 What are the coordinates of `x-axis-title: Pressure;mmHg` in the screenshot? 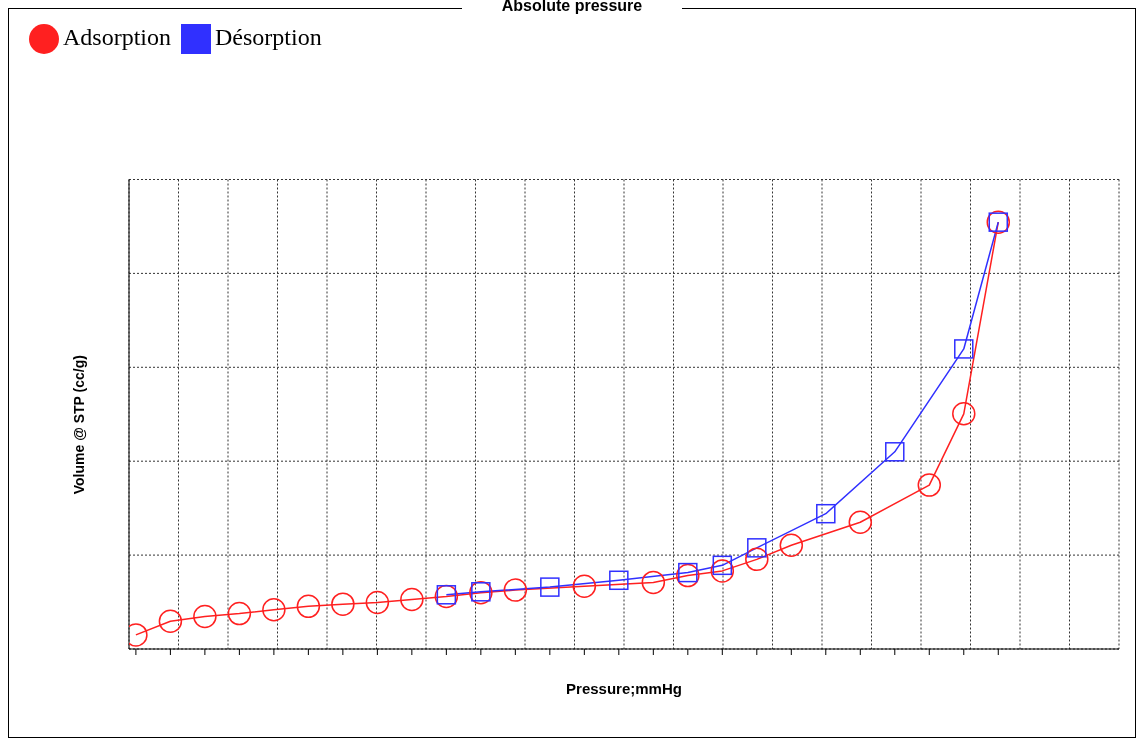 It's located at (624, 688).